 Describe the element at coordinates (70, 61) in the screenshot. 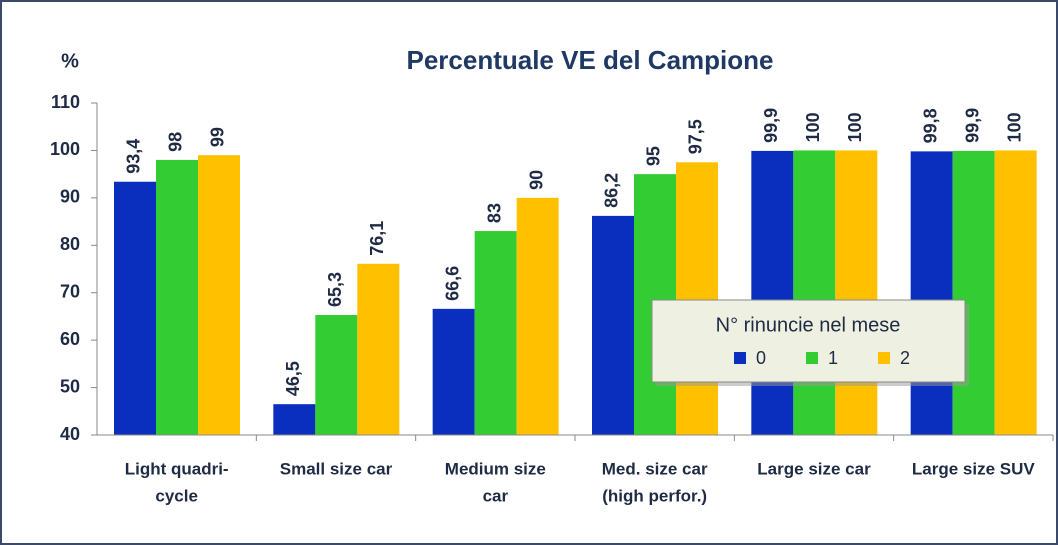

I see `y-axis-label: %` at that location.